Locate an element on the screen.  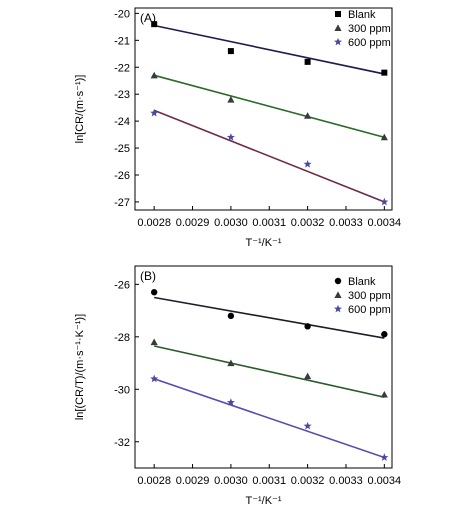
y-axis-label: ln[CR/(m·s⁻¹)] is located at coordinates (80, 109).